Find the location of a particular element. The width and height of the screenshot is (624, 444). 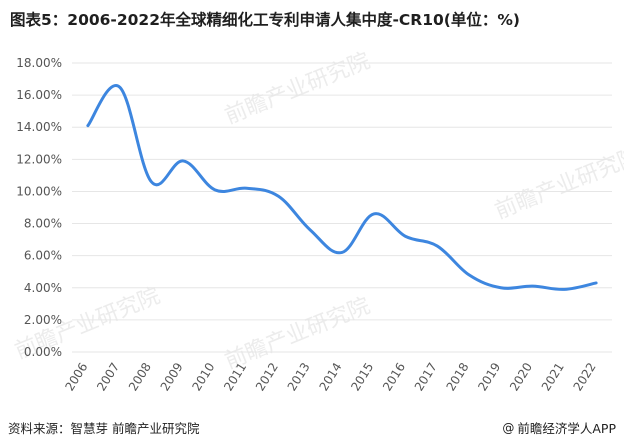

x-tick-label: 2017 is located at coordinates (426, 376).